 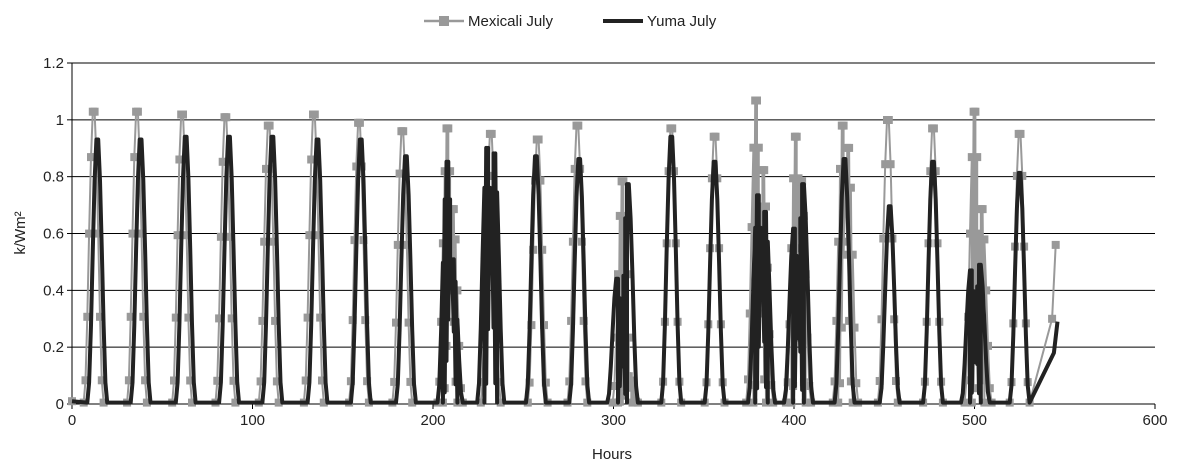 I want to click on x-tick-label: 300, so click(x=613, y=420).